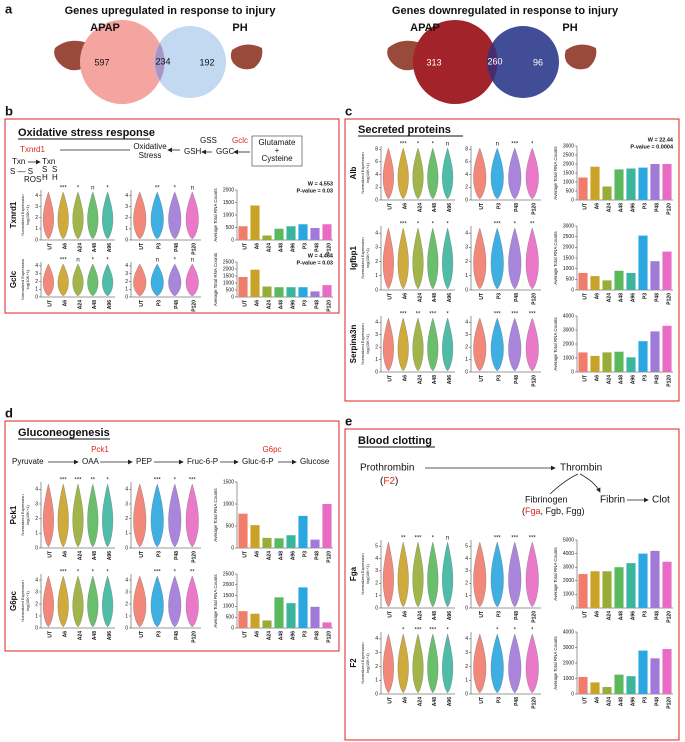  I want to click on venn-circle, so click(455, 62).